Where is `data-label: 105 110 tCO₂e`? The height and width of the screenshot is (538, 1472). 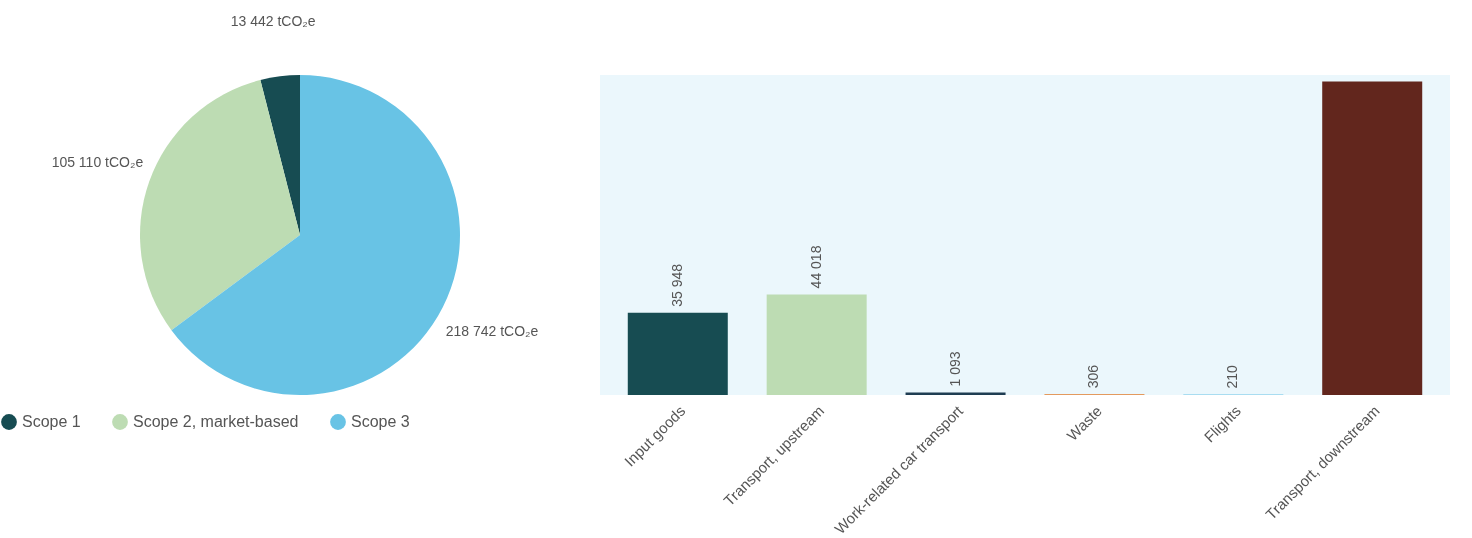 data-label: 105 110 tCO₂e is located at coordinates (97, 162).